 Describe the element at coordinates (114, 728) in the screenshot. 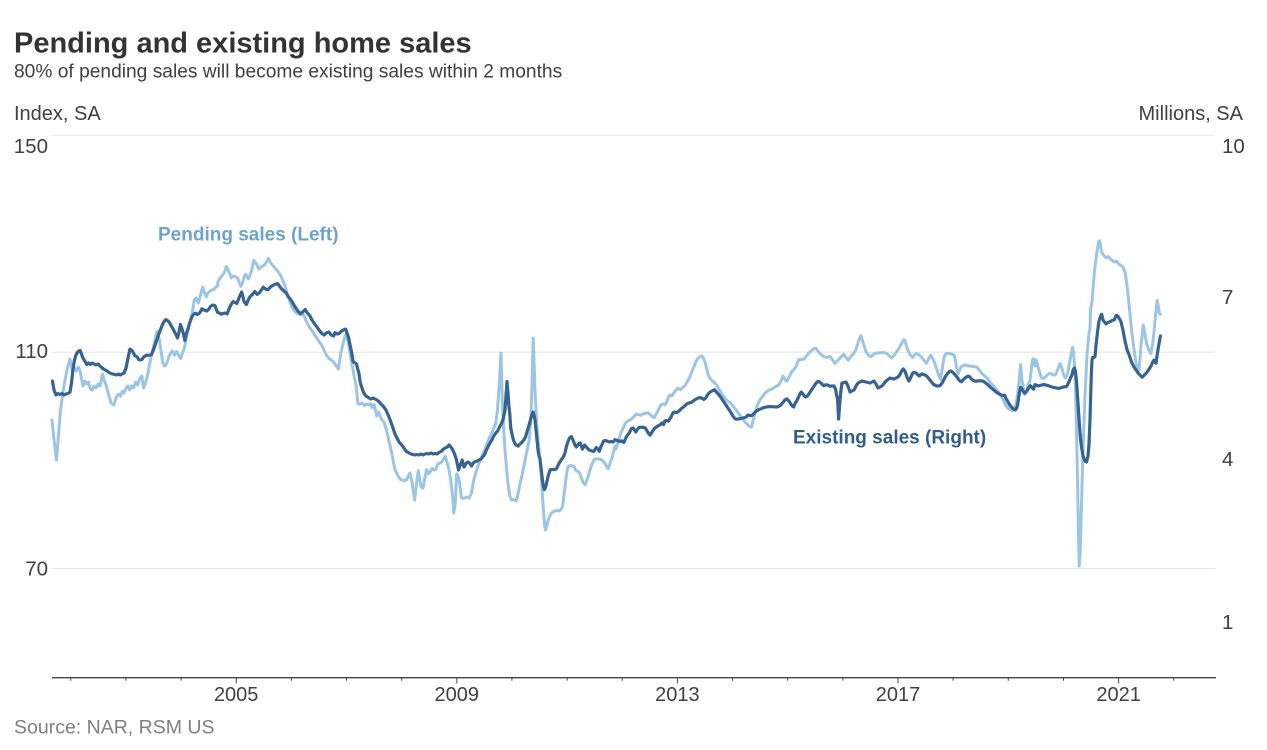

I see `svg-text: Source: NAR, RSM US` at that location.